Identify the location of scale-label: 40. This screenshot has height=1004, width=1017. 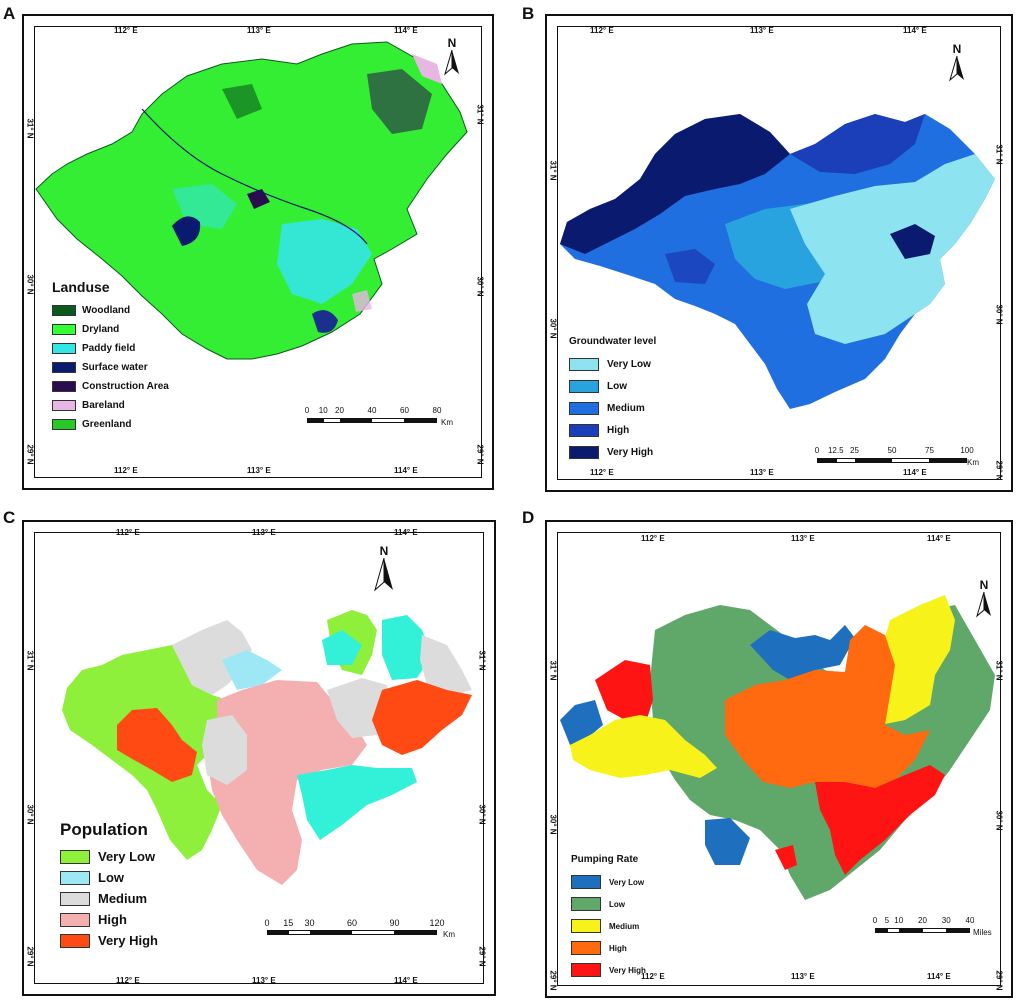
(970, 920).